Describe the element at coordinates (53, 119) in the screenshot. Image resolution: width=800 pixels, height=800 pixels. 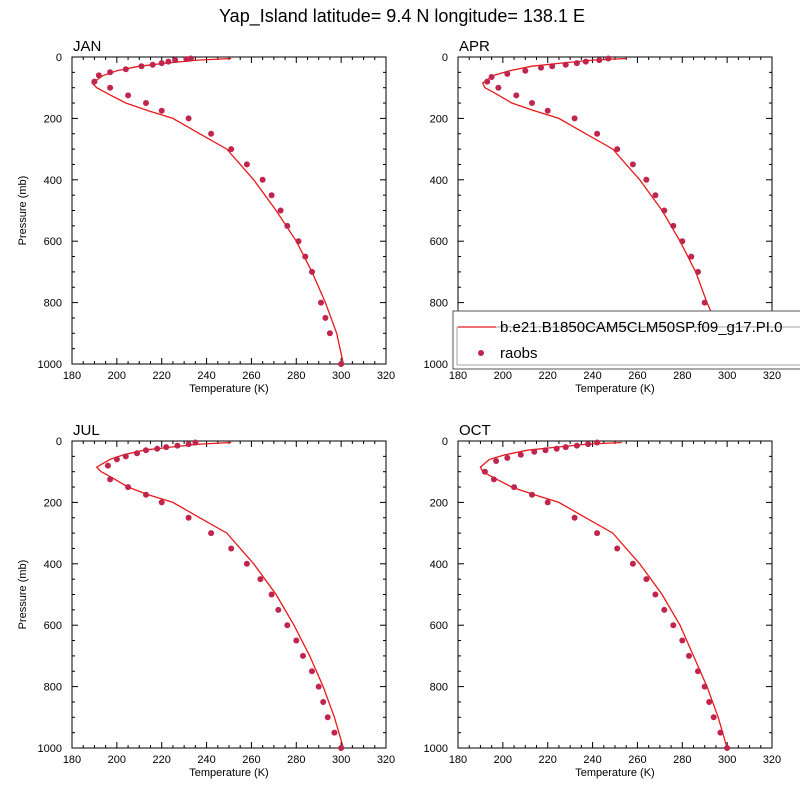
I see `y-tick-label: 200` at that location.